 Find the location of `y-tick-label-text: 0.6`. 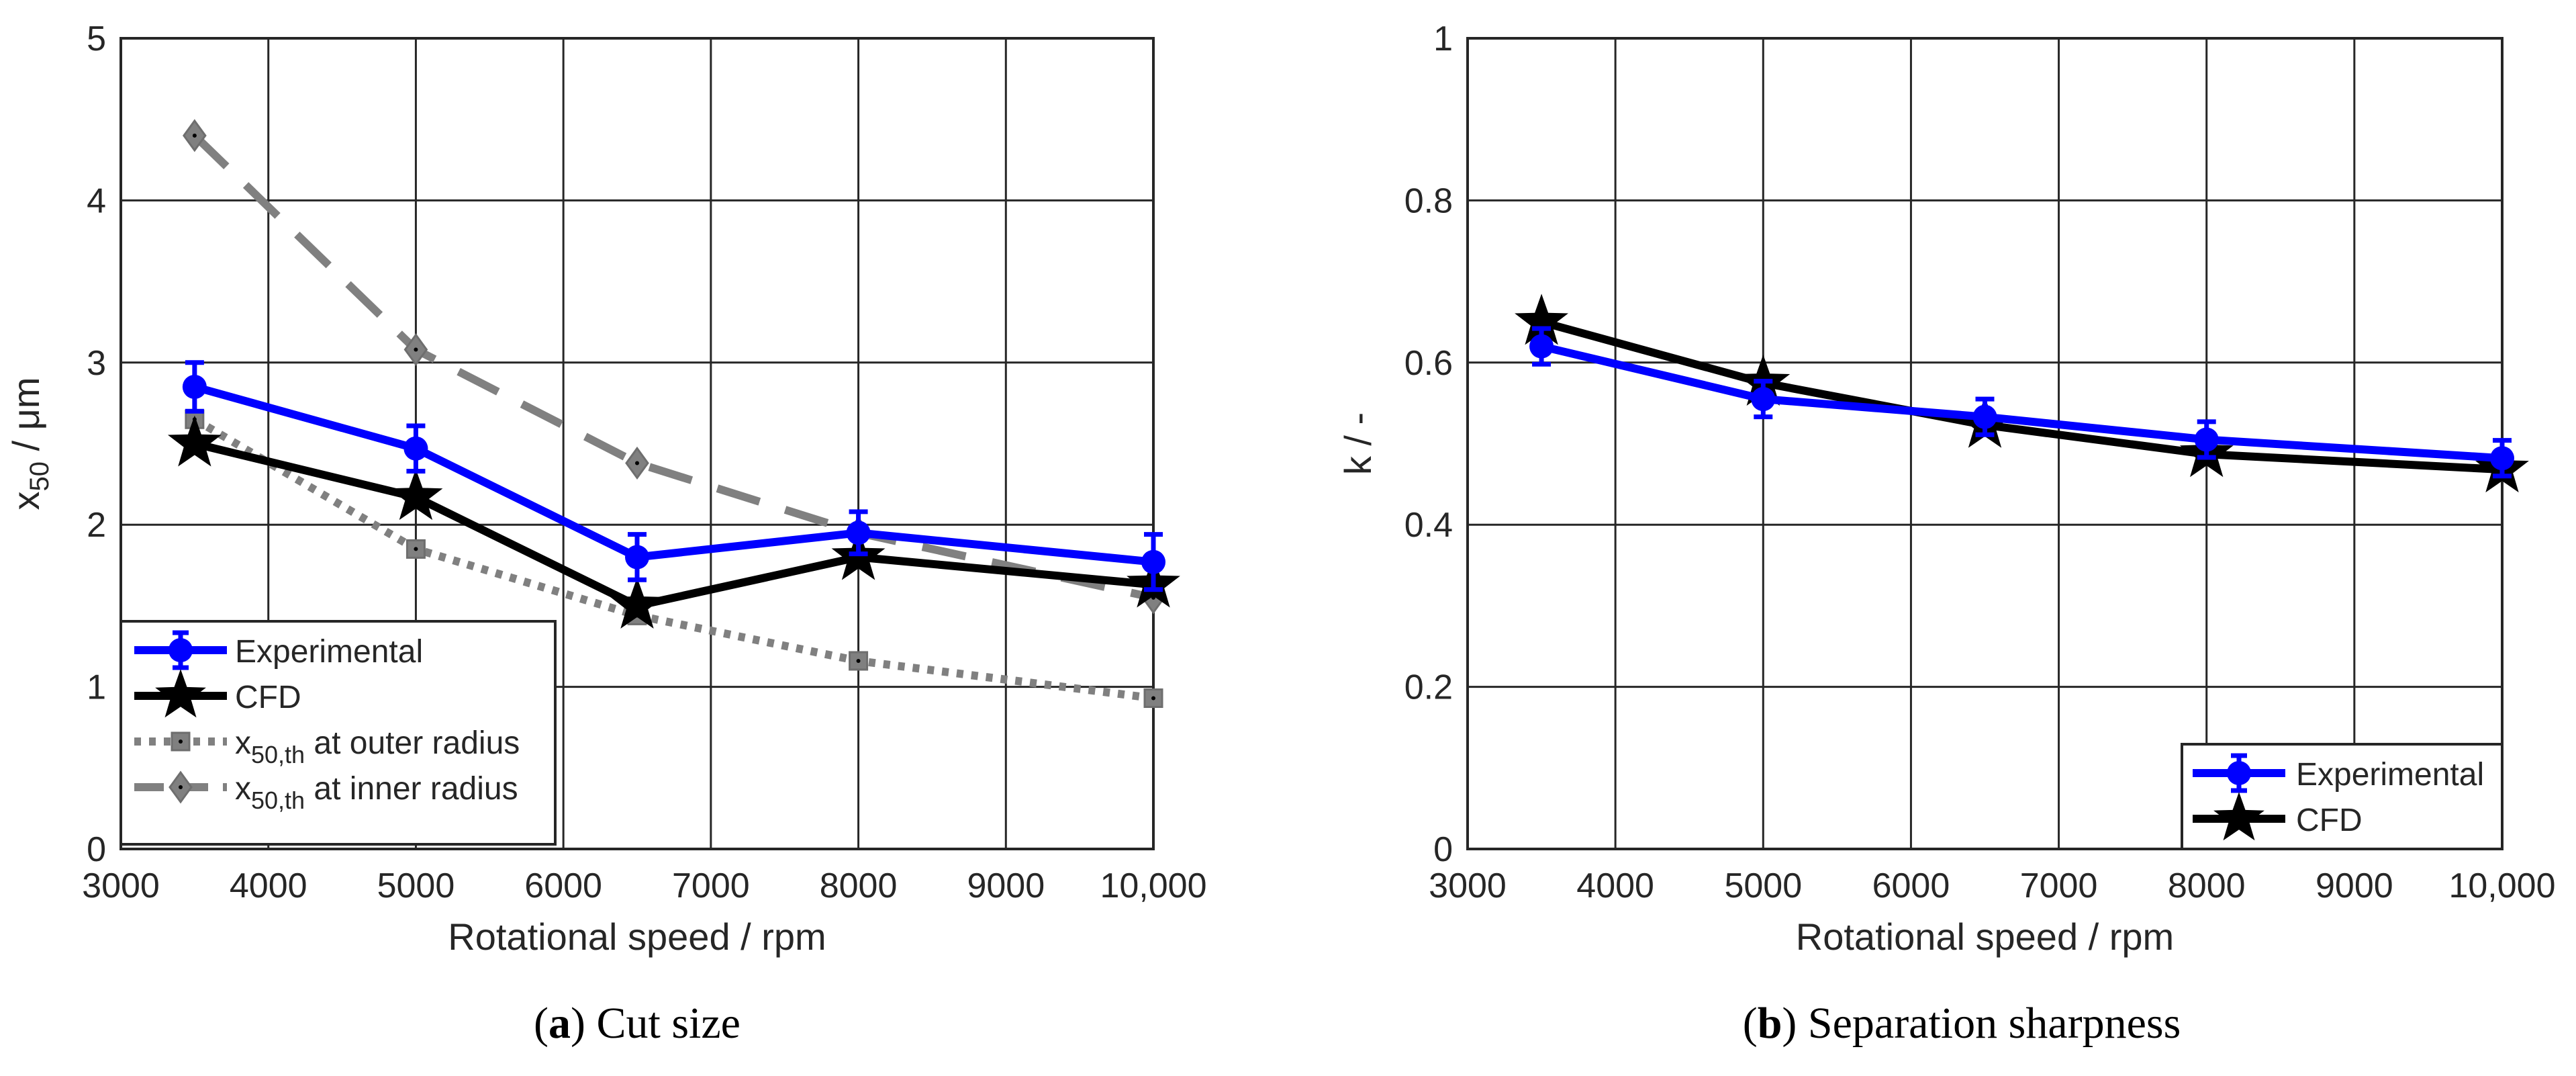

y-tick-label-text: 0.6 is located at coordinates (1428, 363).